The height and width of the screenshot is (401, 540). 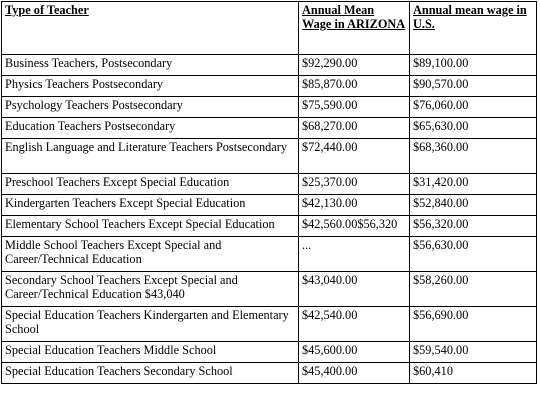 I want to click on arizona-wage-cell: $85,870.00, so click(x=354, y=86).